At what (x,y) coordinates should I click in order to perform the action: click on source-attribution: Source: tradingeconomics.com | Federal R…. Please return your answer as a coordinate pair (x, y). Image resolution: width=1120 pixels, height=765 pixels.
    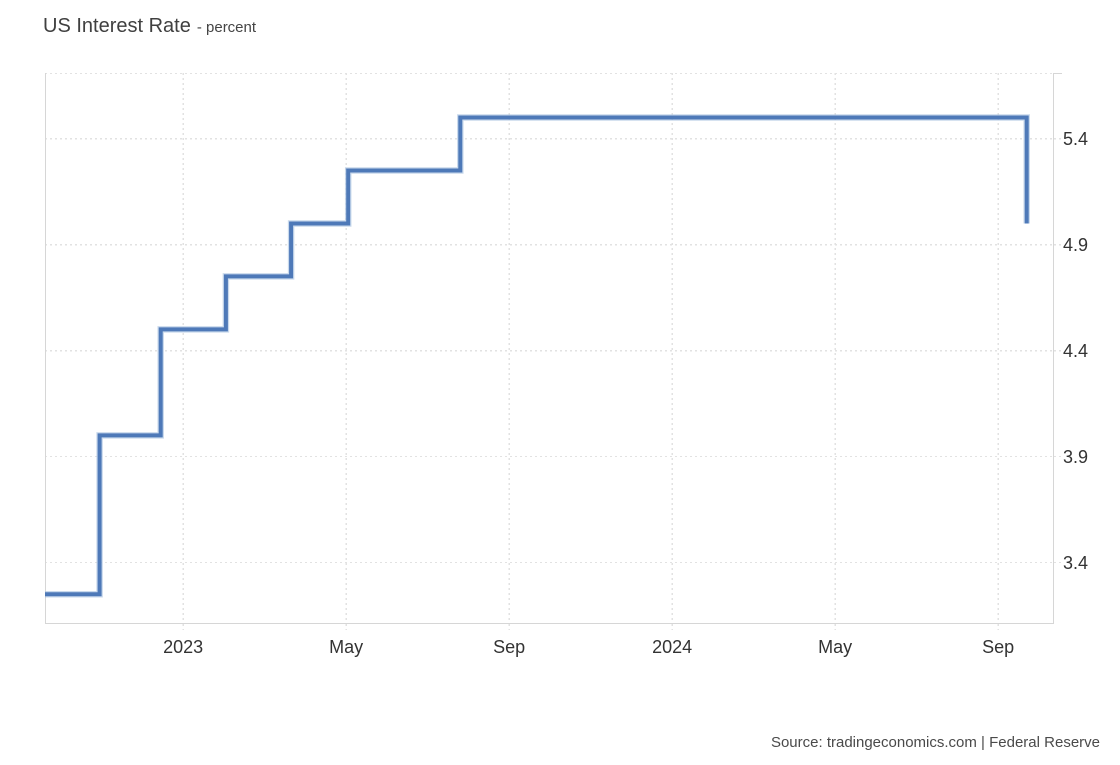
    Looking at the image, I should click on (935, 742).